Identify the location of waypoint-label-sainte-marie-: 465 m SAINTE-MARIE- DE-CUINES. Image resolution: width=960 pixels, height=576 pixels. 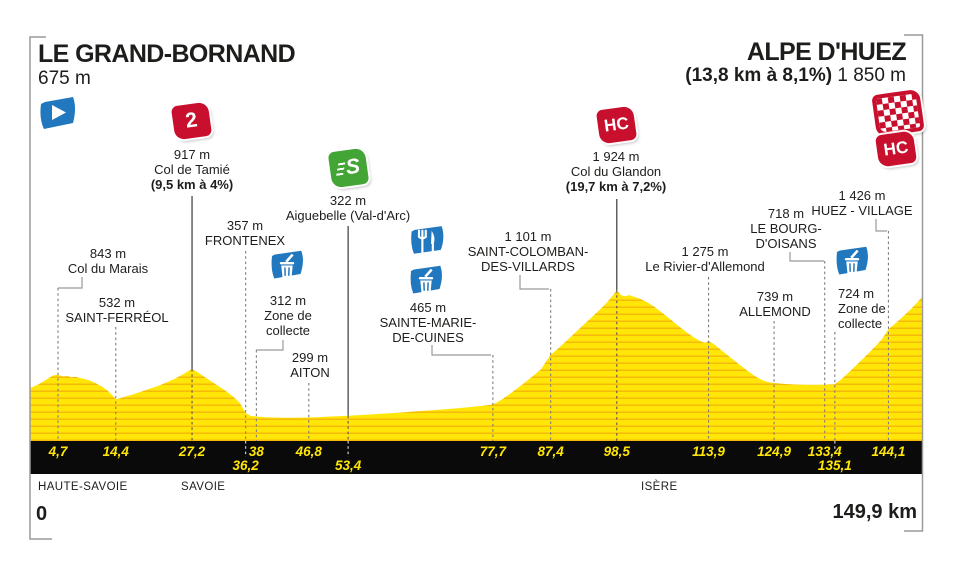
(428, 322).